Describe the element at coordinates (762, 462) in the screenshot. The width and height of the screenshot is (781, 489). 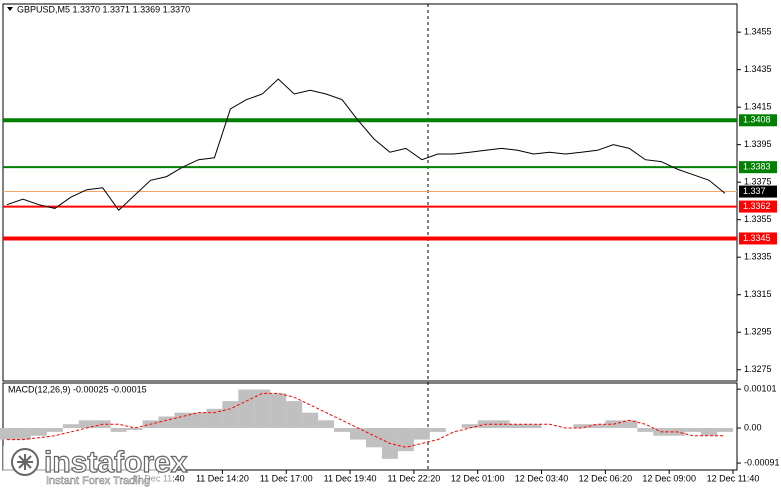
I see `y-tick-label: -0.00091` at that location.